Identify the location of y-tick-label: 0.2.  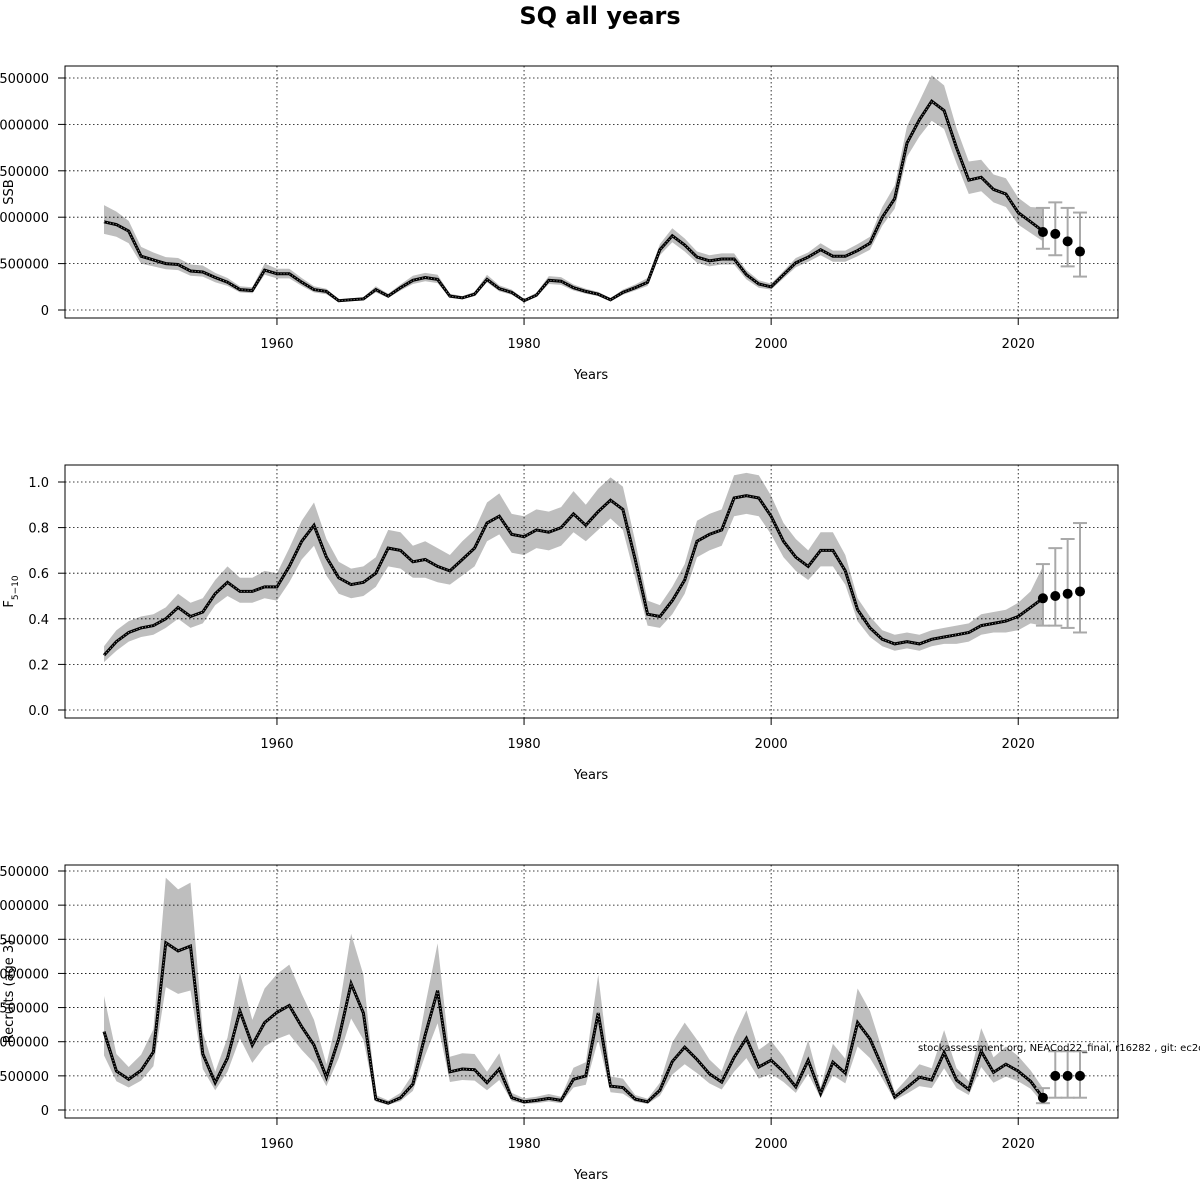
(38, 665).